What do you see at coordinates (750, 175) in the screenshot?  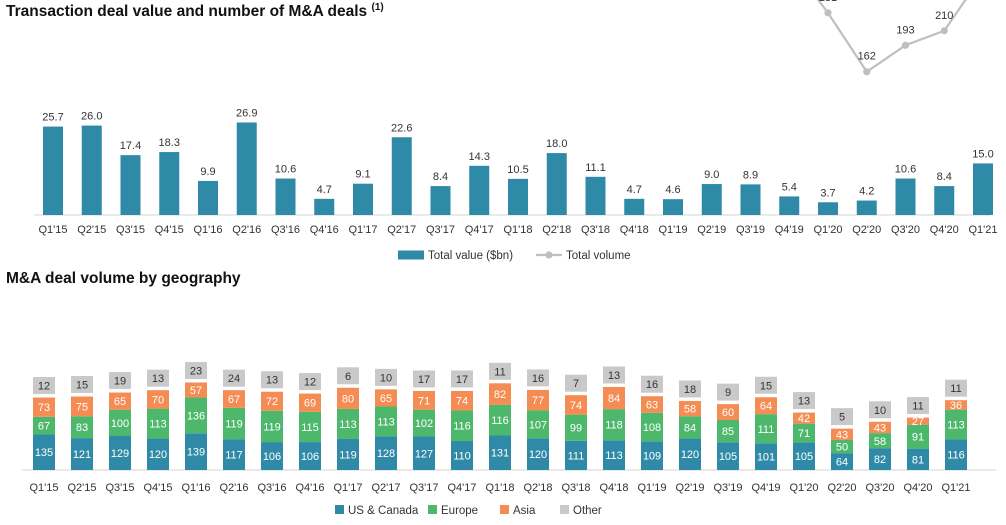 I see `value-bar-label: 8.9` at bounding box center [750, 175].